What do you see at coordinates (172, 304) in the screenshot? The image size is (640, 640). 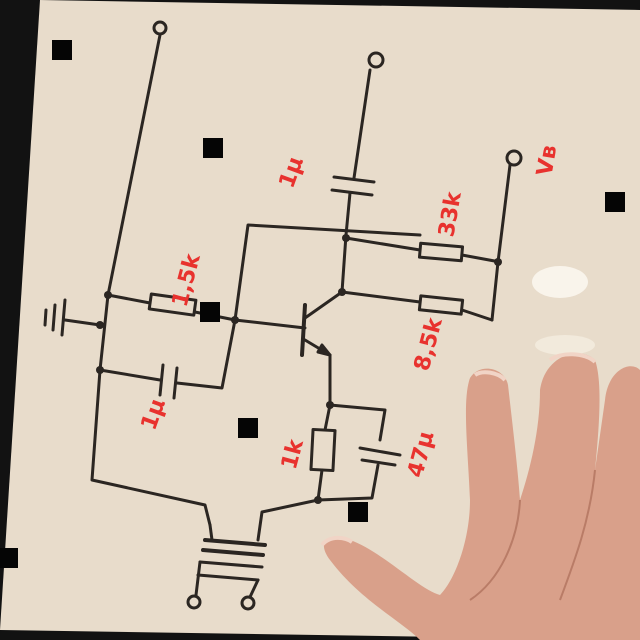 I see `r1-body` at bounding box center [172, 304].